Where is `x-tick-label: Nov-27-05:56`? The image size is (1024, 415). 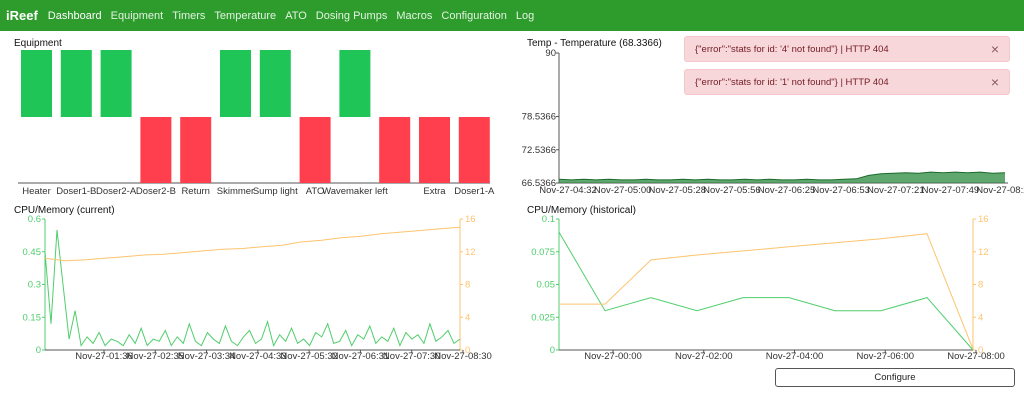
x-tick-label: Nov-27-05:56 is located at coordinates (732, 190).